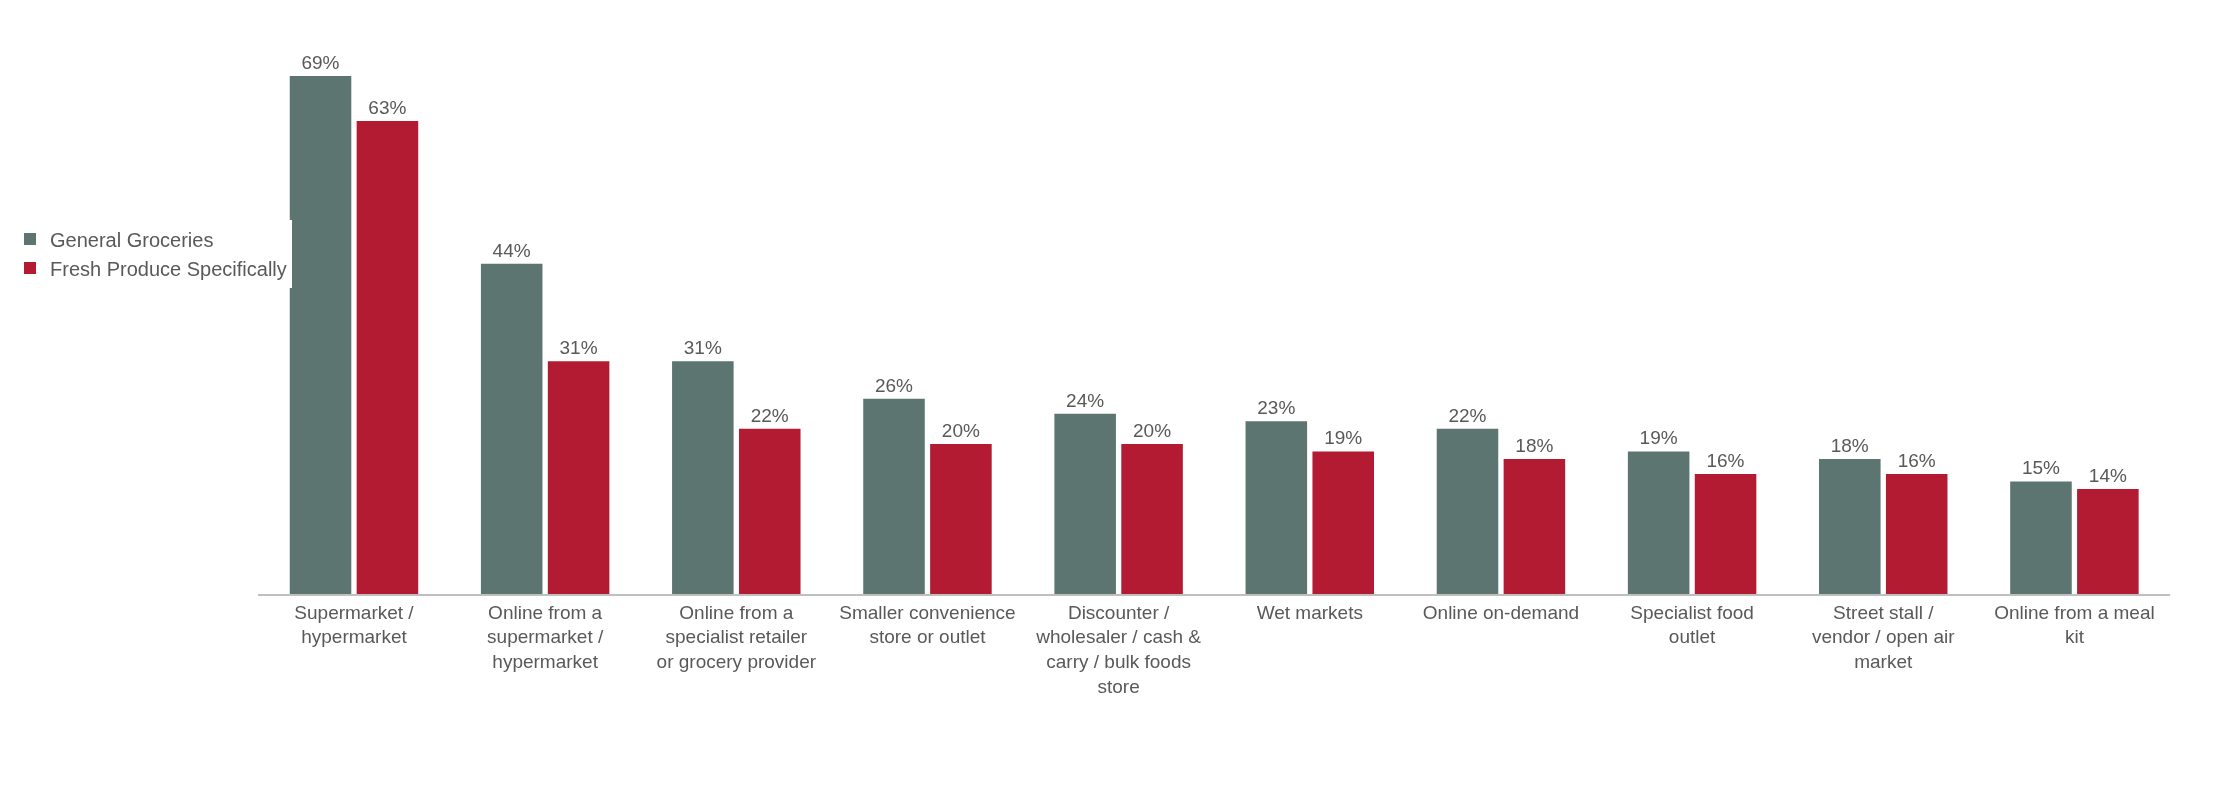  I want to click on data-label: 14%, so click(2107, 475).